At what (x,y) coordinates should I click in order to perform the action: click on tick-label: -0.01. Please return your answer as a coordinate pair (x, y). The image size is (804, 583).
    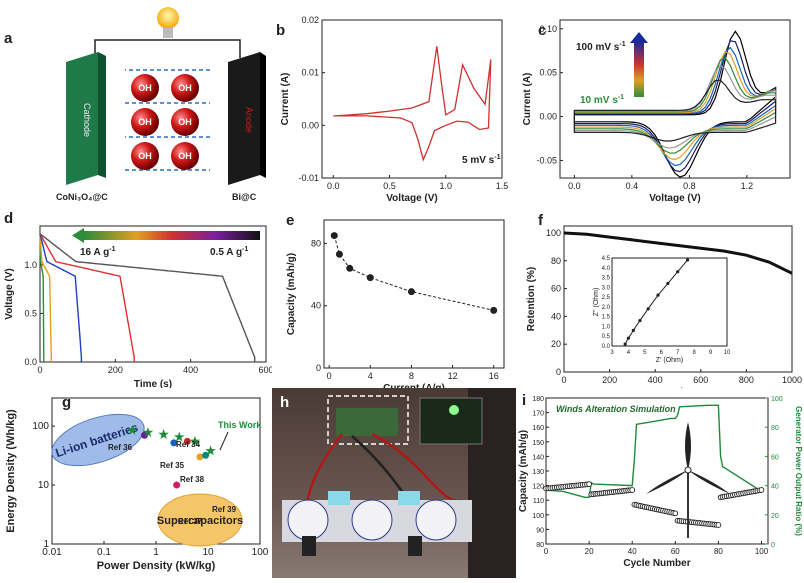
    Looking at the image, I should click on (308, 178).